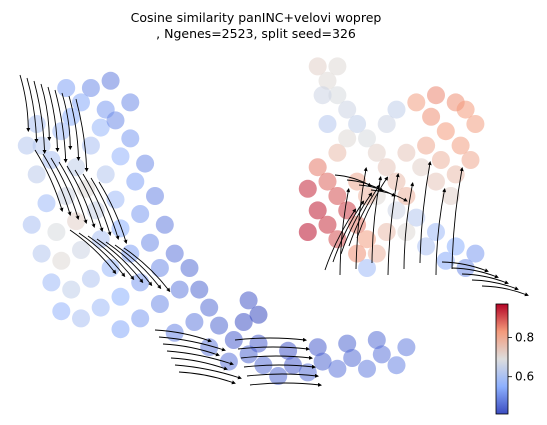 This screenshot has width=547, height=425. I want to click on colorbar-tick-label: 0.8, so click(524, 337).